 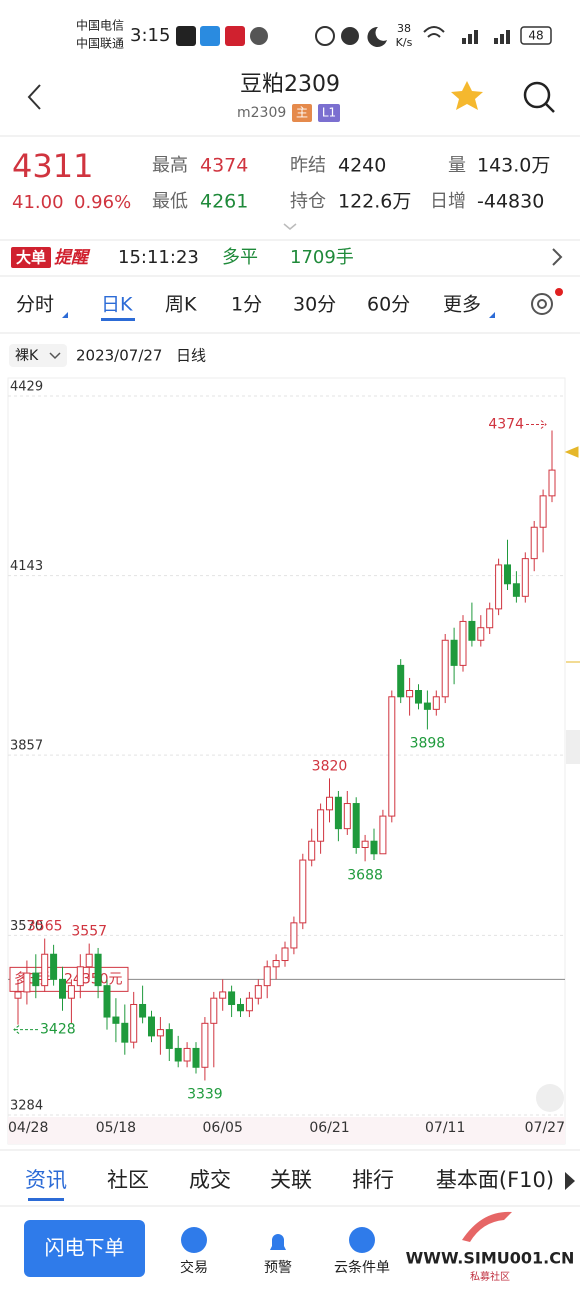 I want to click on bottom-tab: 成交, so click(x=210, y=1180).